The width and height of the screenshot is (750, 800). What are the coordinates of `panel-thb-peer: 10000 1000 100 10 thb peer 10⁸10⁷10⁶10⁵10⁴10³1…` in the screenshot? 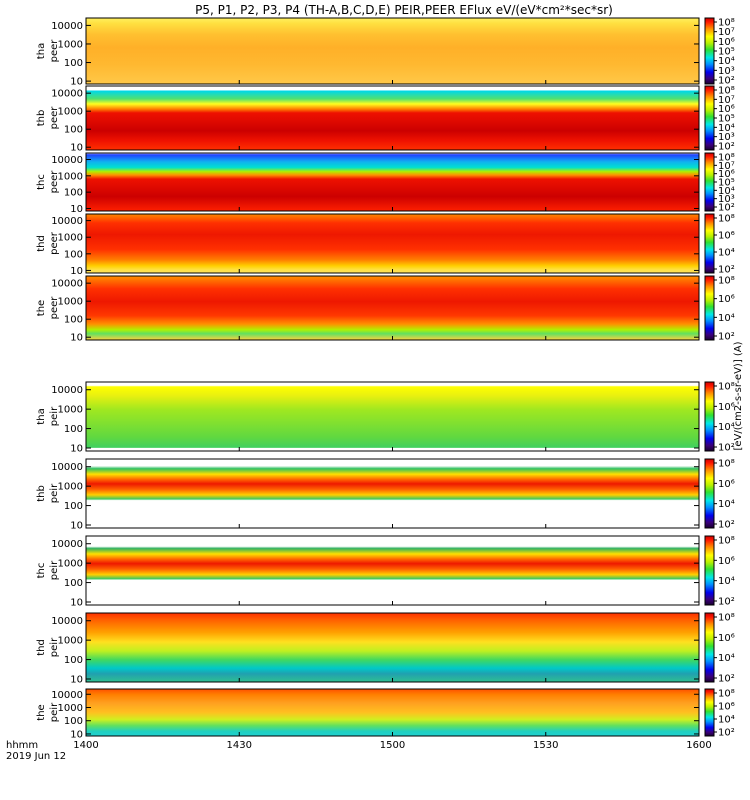 It's located at (385, 119).